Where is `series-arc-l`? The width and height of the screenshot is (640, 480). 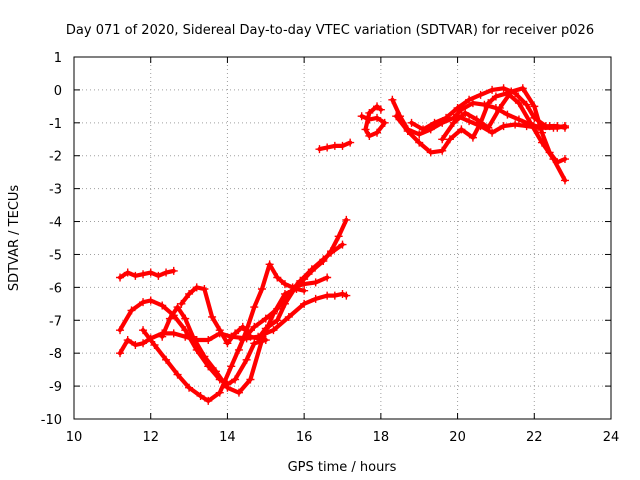
series-arc-l is located at coordinates (488, 109).